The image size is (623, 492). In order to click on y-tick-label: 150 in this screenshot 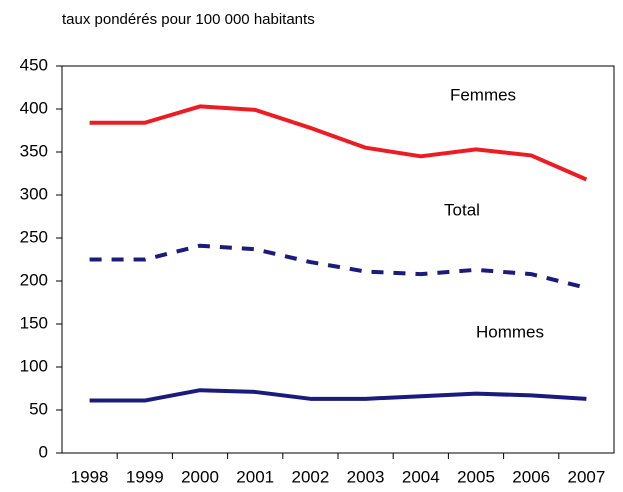, I will do `click(34, 322)`.